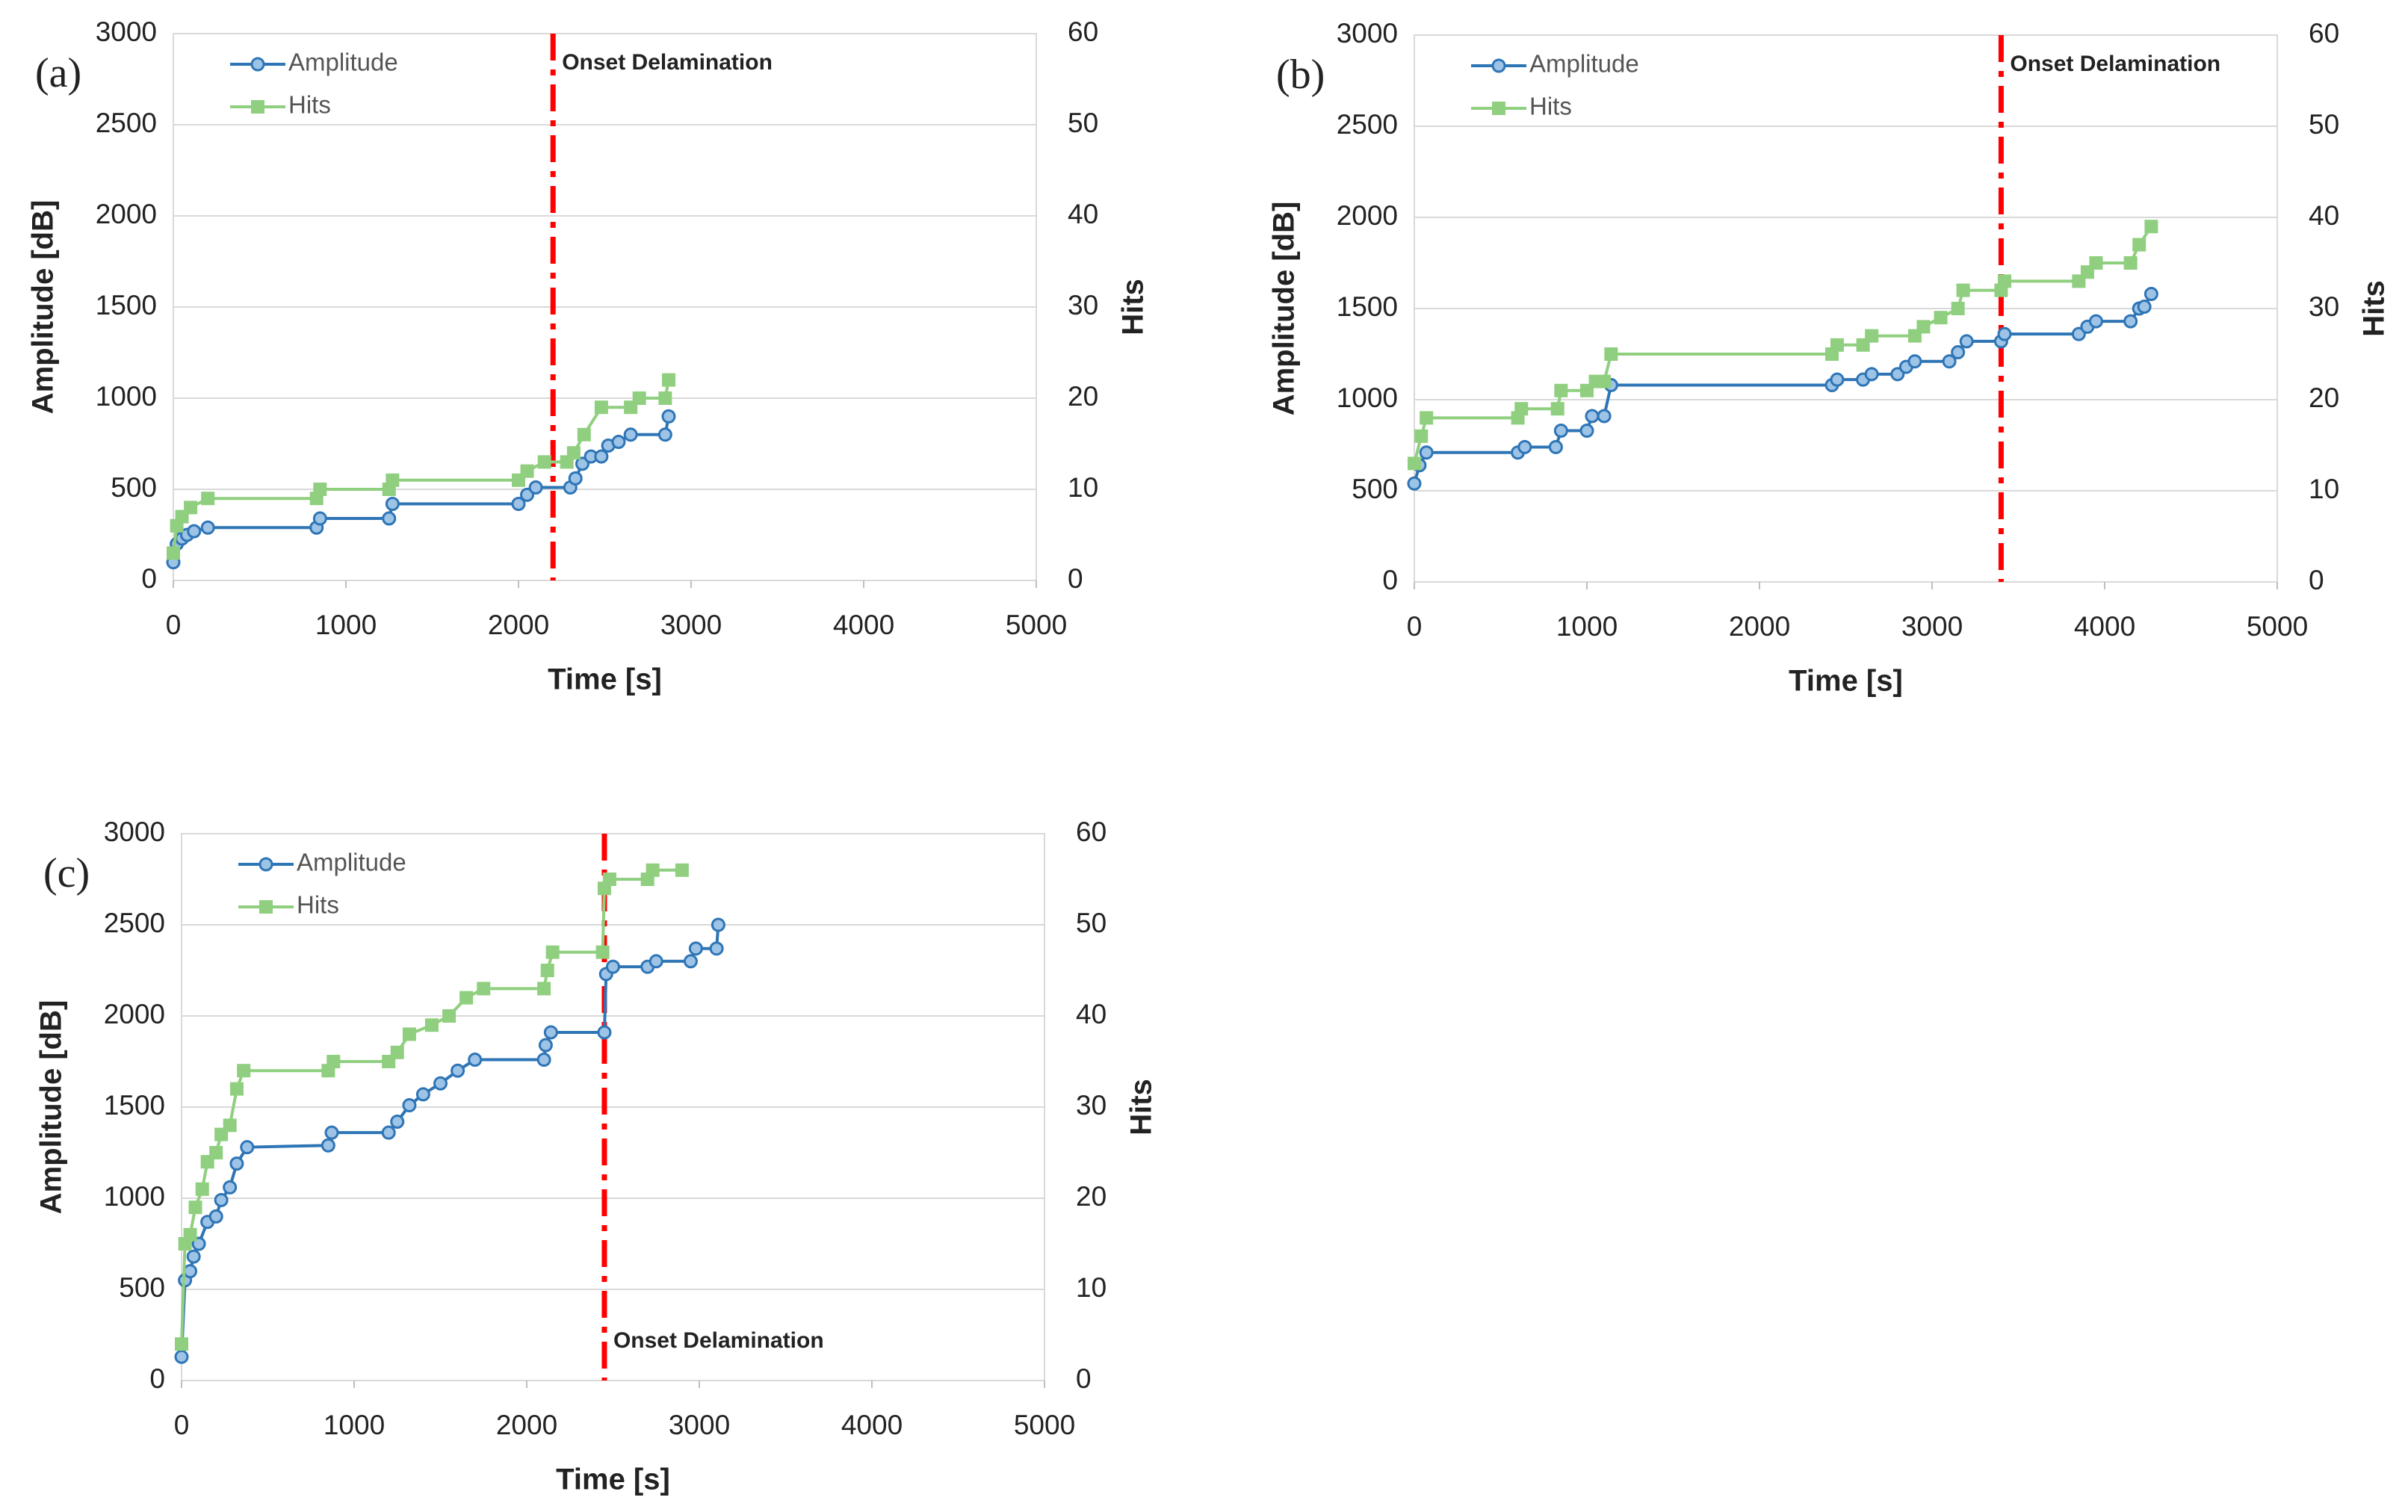 The image size is (2408, 1512). I want to click on x-tick-label: 0, so click(182, 1425).